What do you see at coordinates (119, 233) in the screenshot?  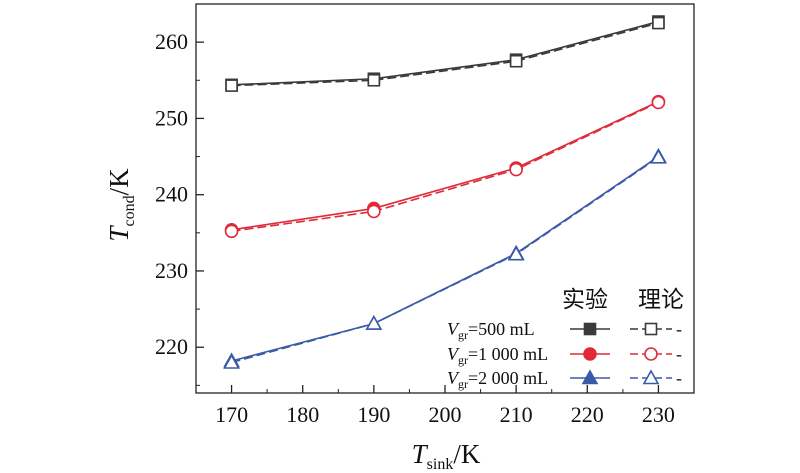 I see `y-axis-title-main: T` at bounding box center [119, 233].